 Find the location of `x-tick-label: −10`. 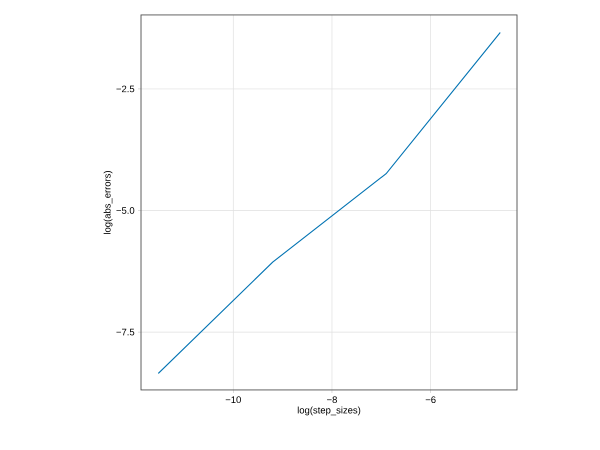

x-tick-label: −10 is located at coordinates (233, 400).